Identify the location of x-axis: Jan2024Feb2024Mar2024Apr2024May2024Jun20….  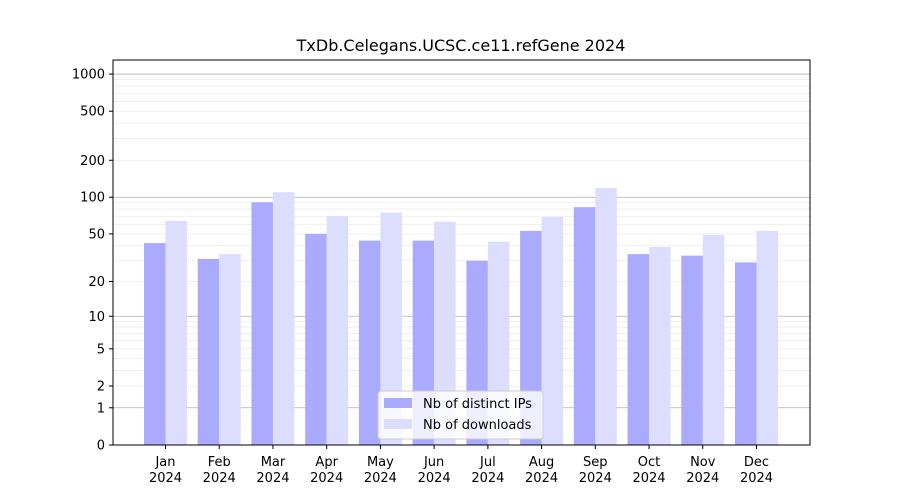
(461, 465).